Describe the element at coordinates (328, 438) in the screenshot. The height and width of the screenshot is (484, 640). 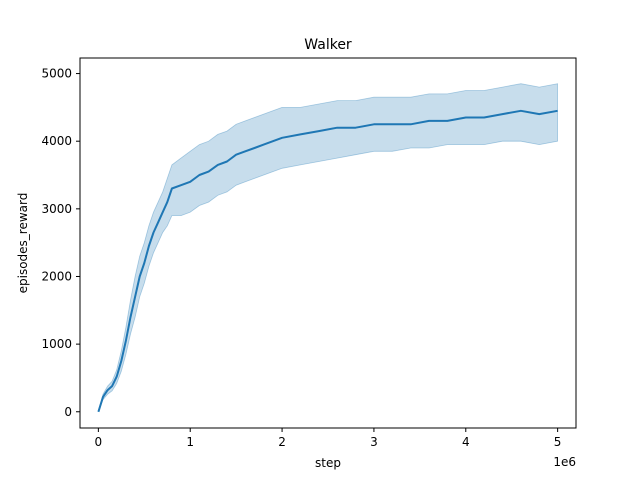
I see `x-axis: 0 1 2 3 4 5` at that location.